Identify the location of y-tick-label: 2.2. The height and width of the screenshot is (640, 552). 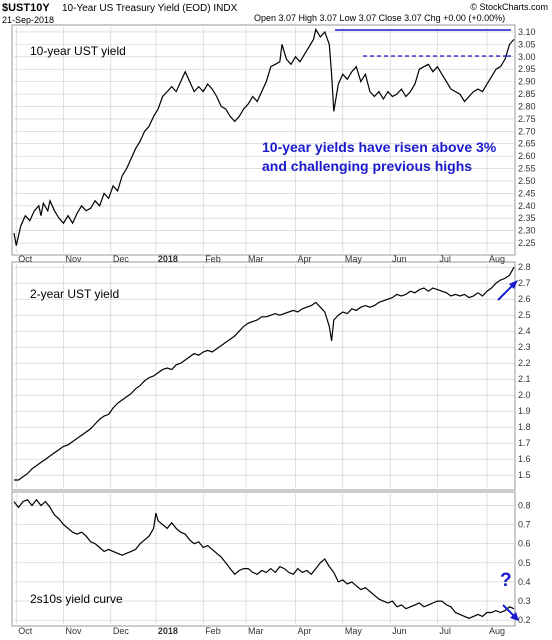
(524, 363).